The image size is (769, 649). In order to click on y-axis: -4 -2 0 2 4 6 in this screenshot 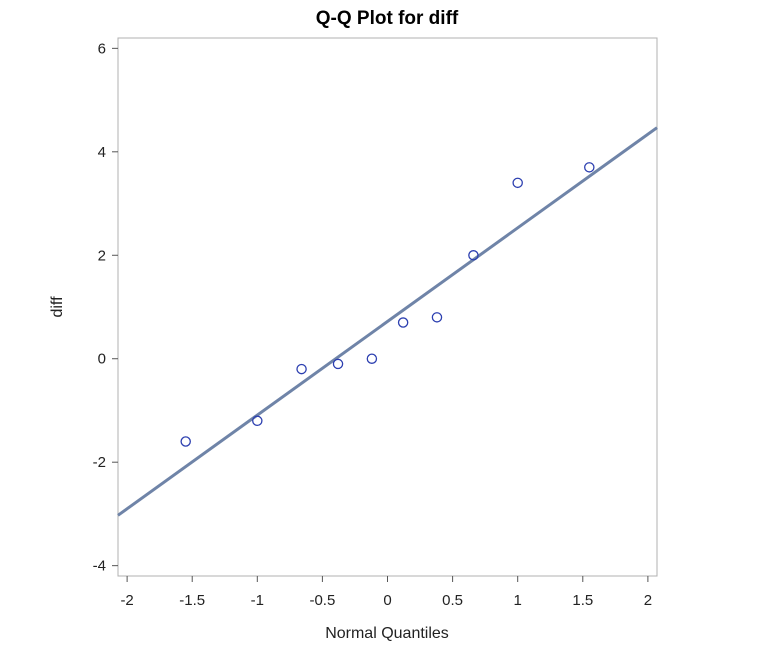, I will do `click(105, 307)`.